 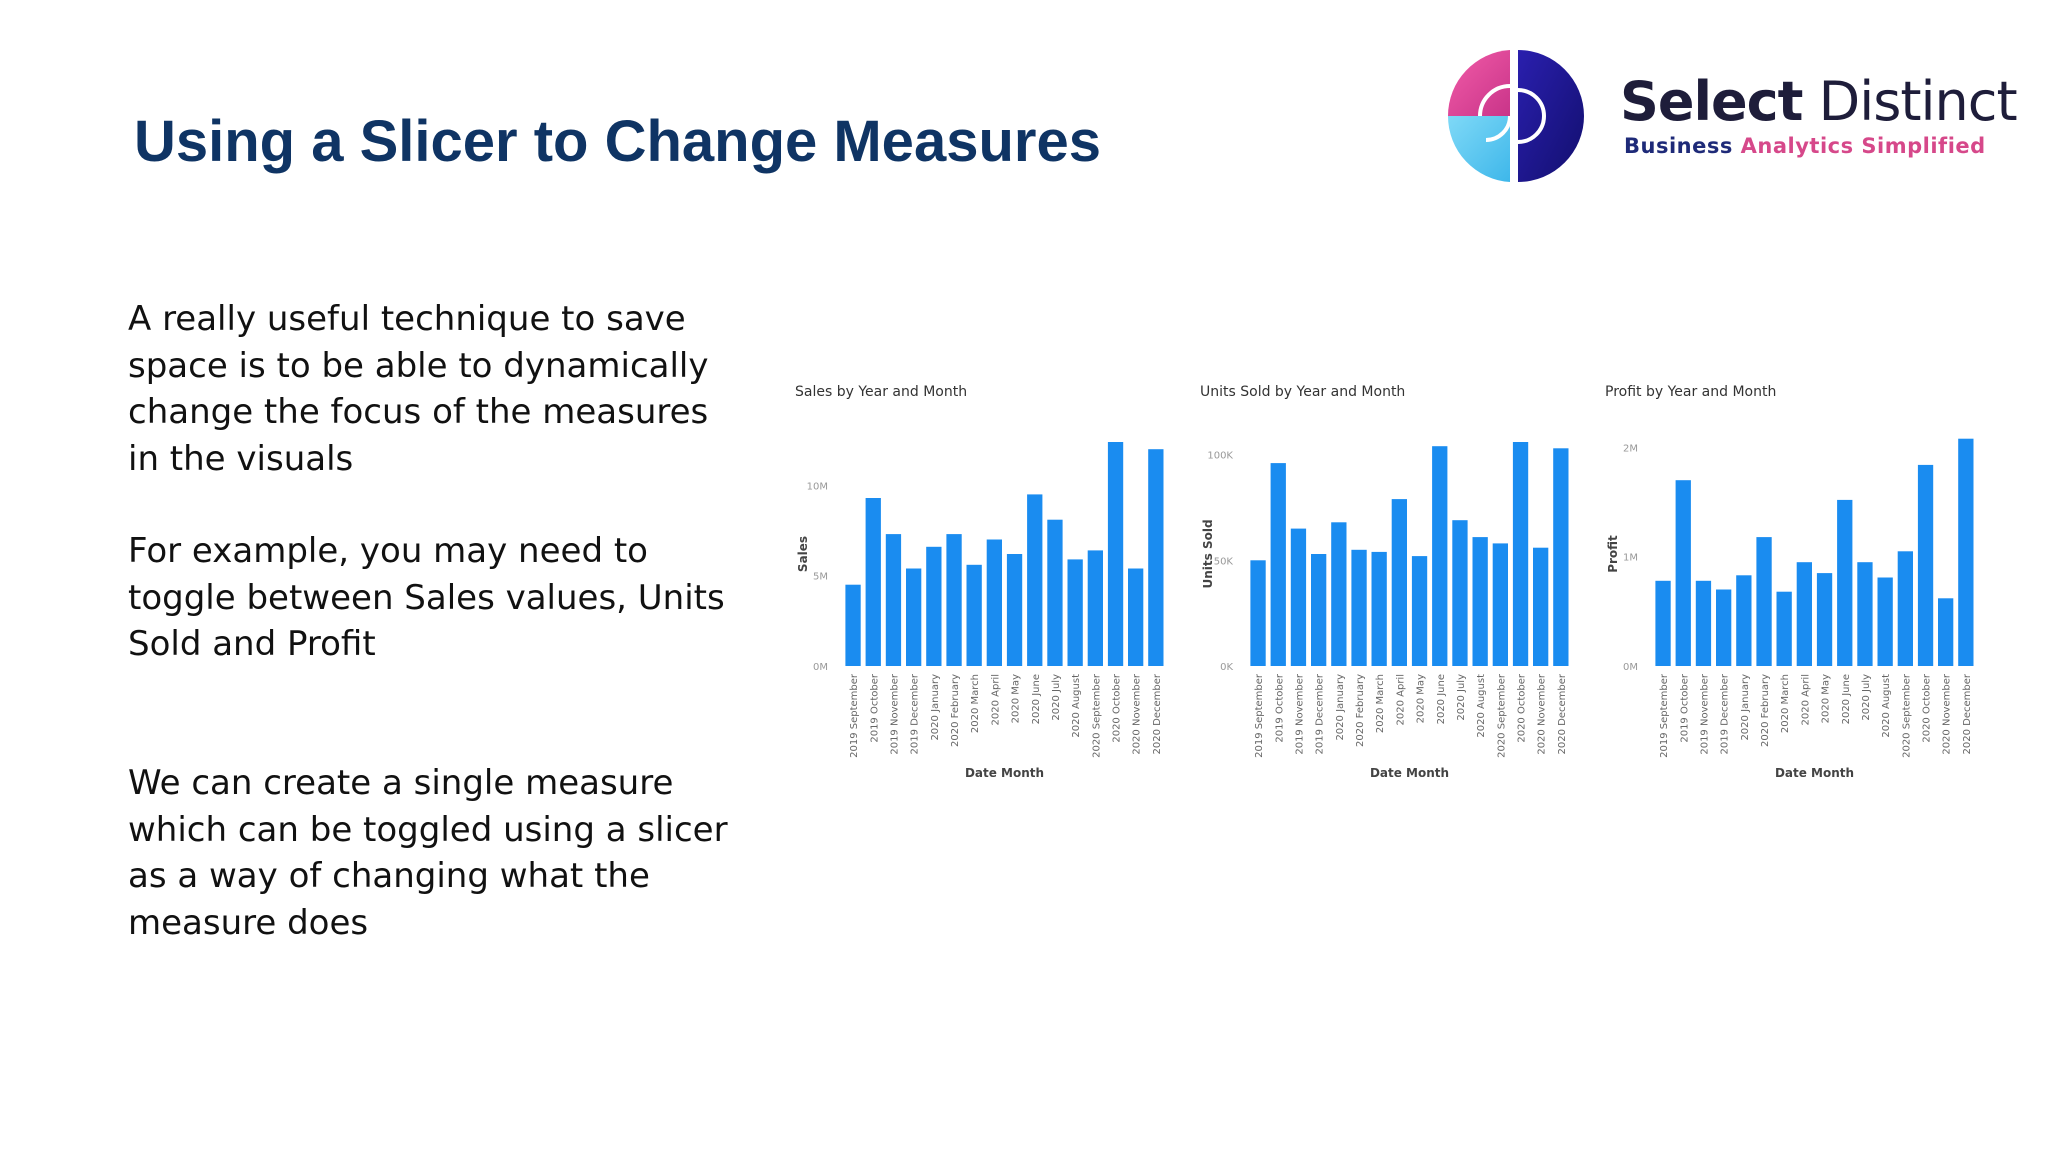 What do you see at coordinates (1725, 713) in the screenshot?
I see `x-tick-label: 2019 December` at bounding box center [1725, 713].